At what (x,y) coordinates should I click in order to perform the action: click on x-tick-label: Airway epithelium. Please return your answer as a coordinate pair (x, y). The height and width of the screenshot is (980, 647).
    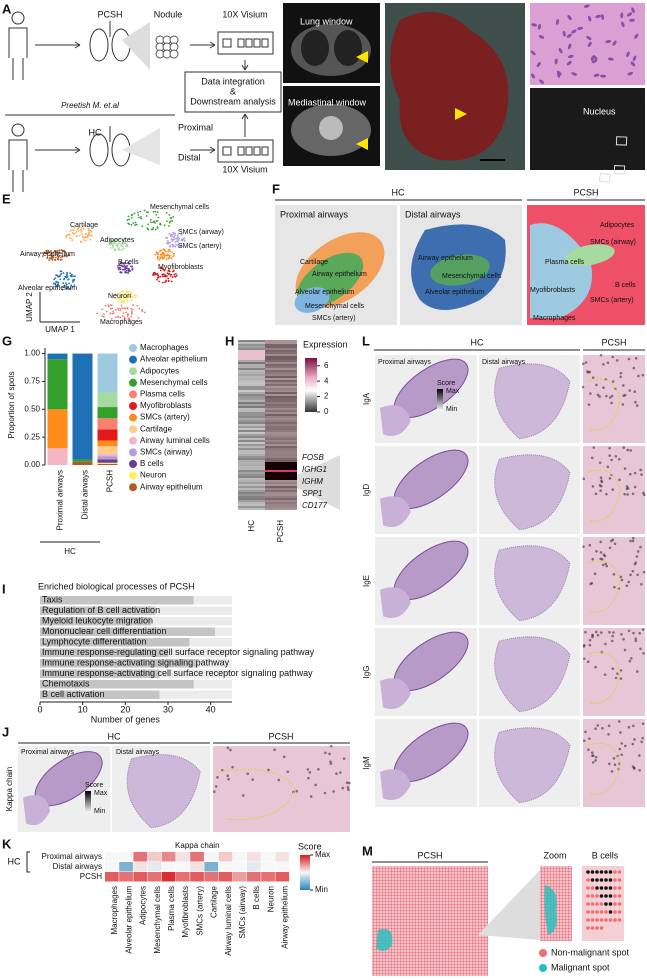
    Looking at the image, I should click on (285, 917).